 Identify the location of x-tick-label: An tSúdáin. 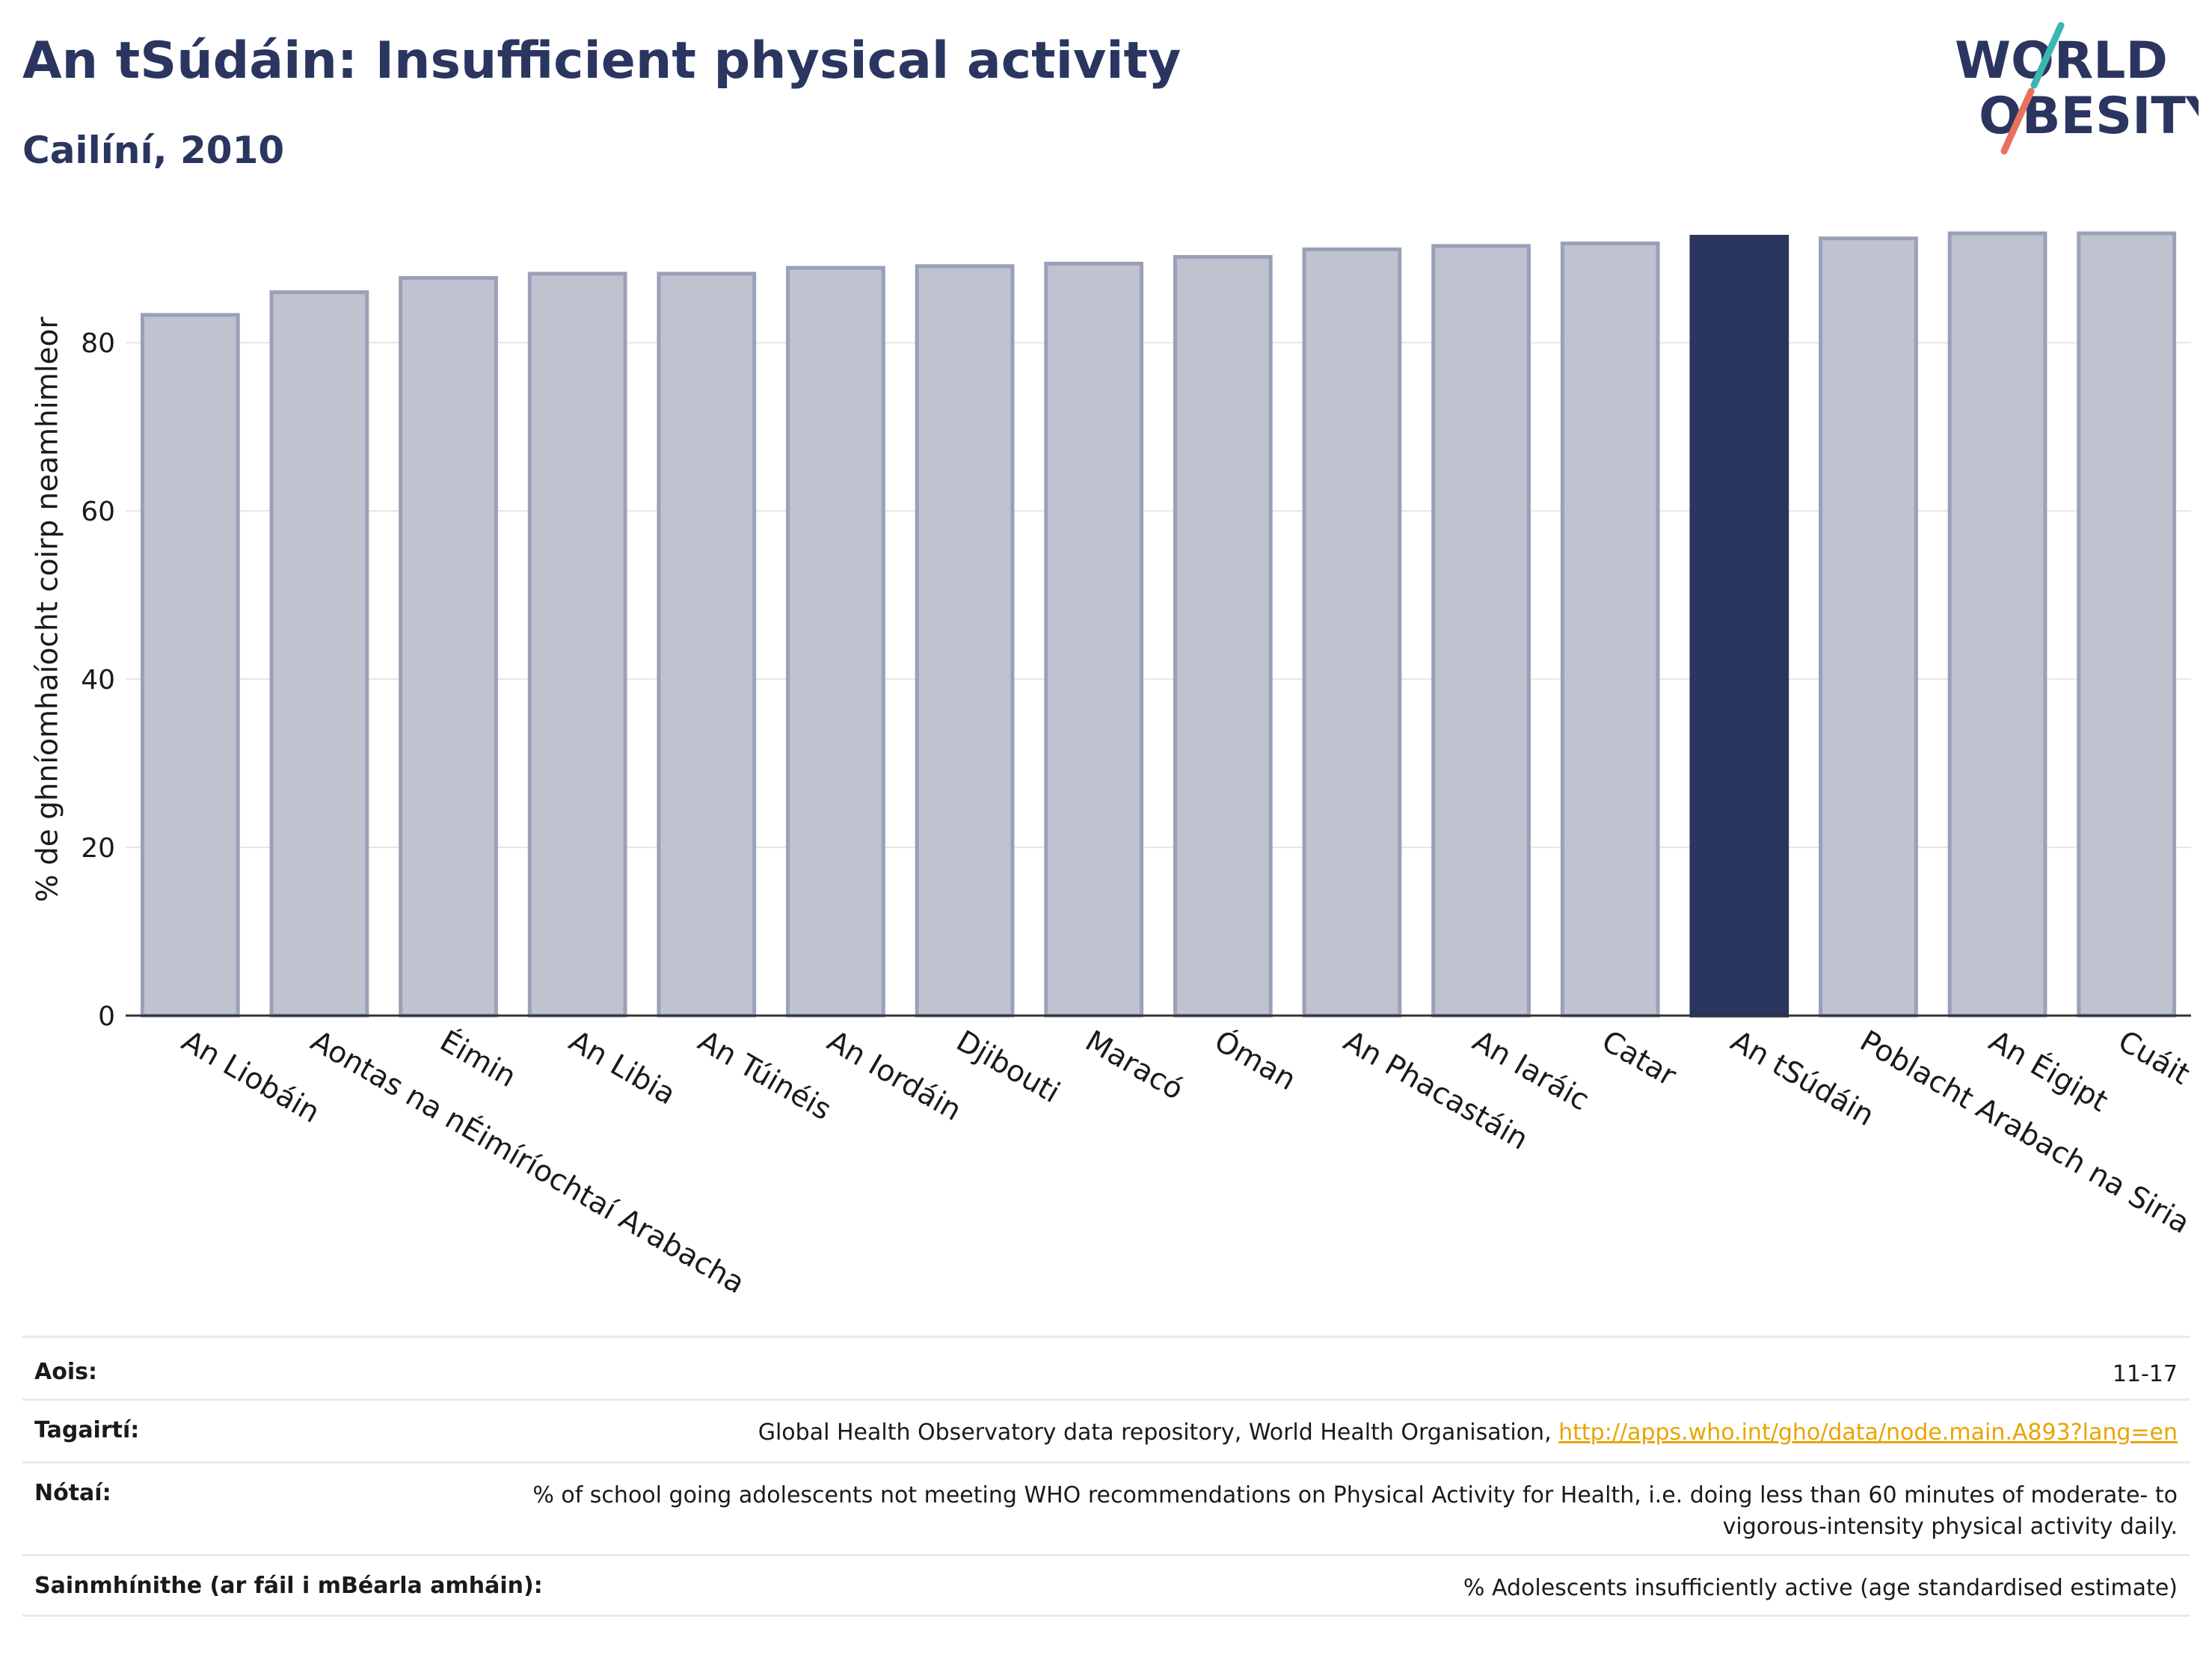
(1802, 1079).